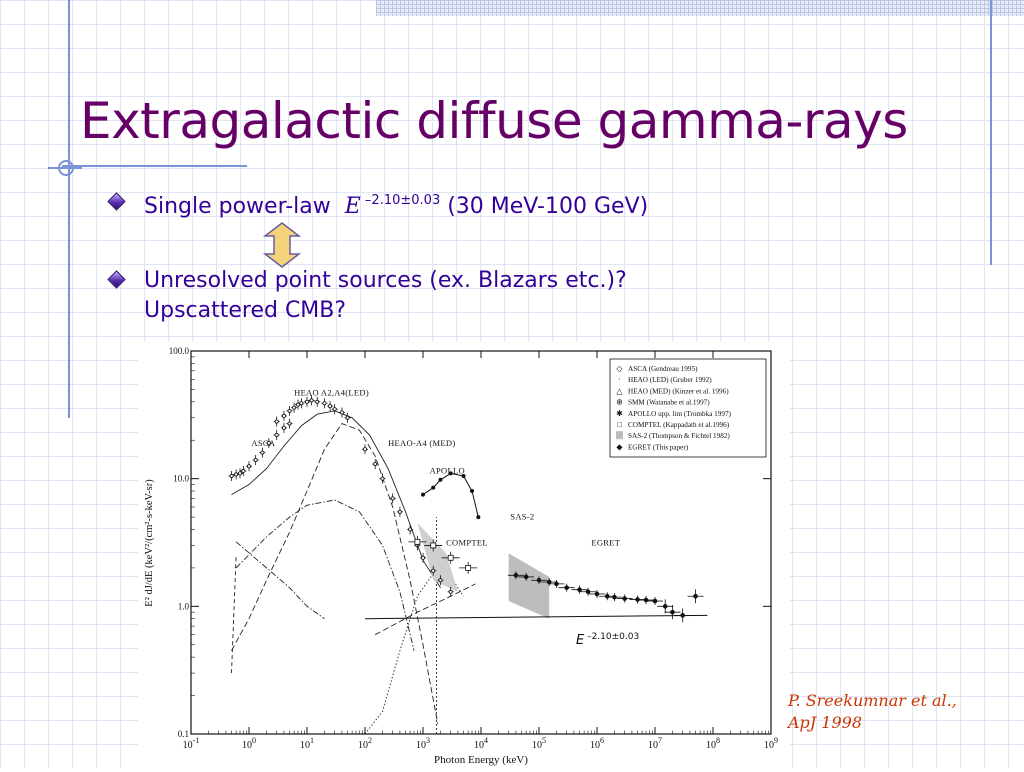  Describe the element at coordinates (619, 368) in the screenshot. I see `legend-symbol: ◇` at that location.